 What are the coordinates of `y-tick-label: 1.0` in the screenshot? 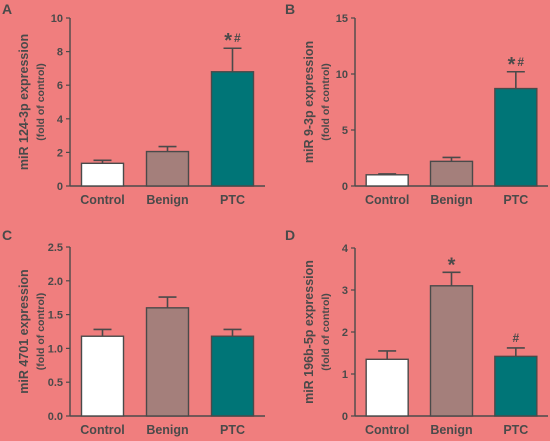 It's located at (55, 349).